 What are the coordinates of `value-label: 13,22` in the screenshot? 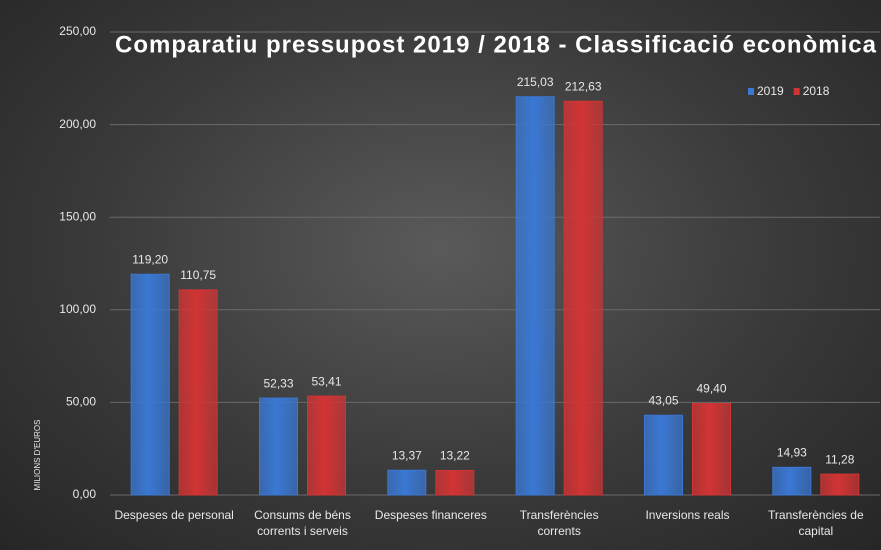 It's located at (455, 456).